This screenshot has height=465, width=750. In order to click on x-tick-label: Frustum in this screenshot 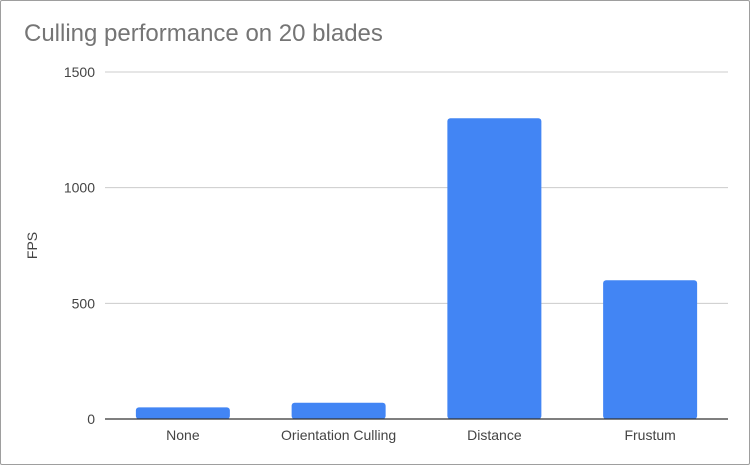, I will do `click(649, 435)`.